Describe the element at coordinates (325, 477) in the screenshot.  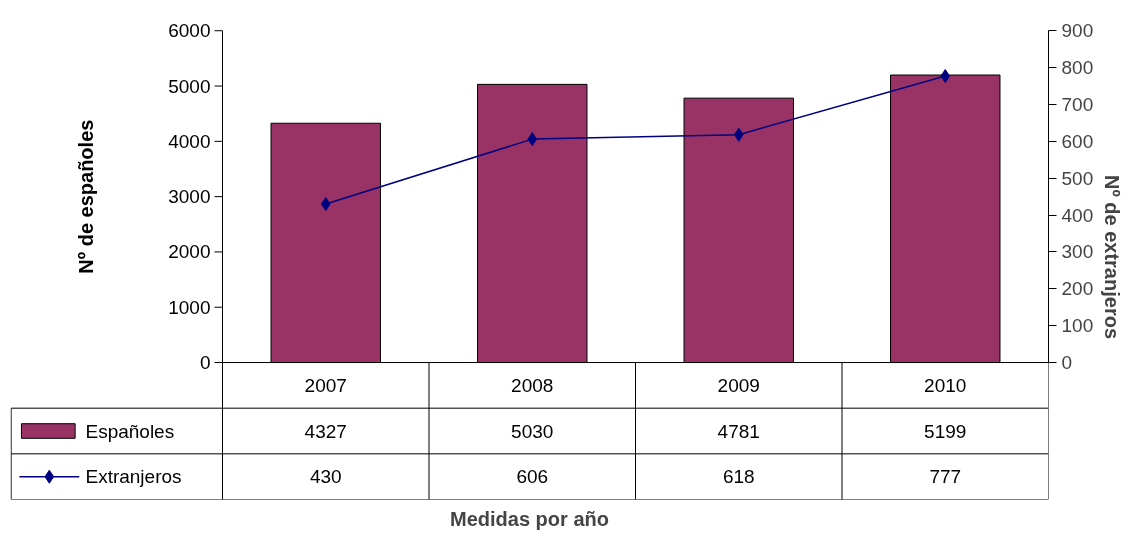
I see `data-label: 430` at that location.